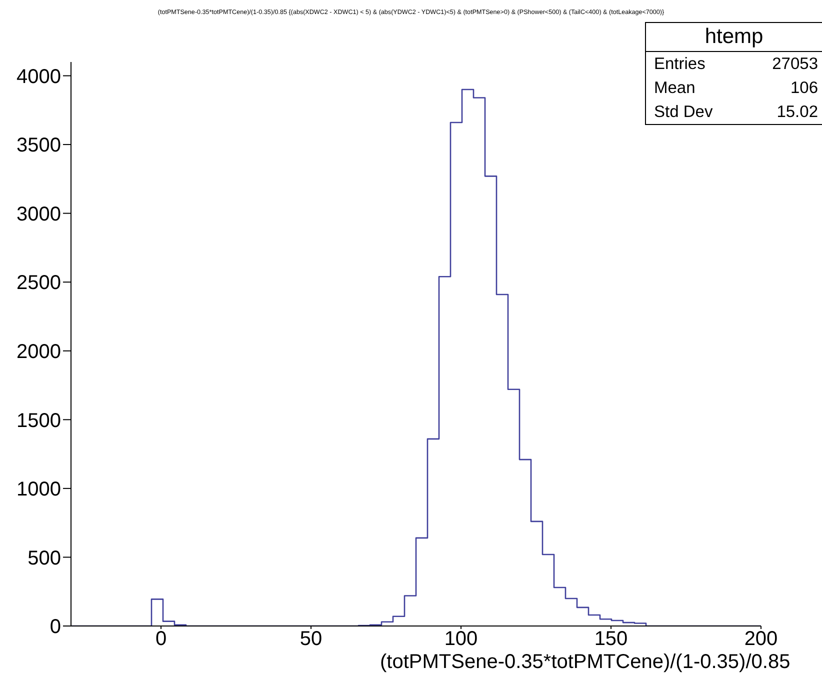 Image resolution: width=822 pixels, height=677 pixels. What do you see at coordinates (38, 77) in the screenshot?
I see `y-tick-label: 4000` at bounding box center [38, 77].